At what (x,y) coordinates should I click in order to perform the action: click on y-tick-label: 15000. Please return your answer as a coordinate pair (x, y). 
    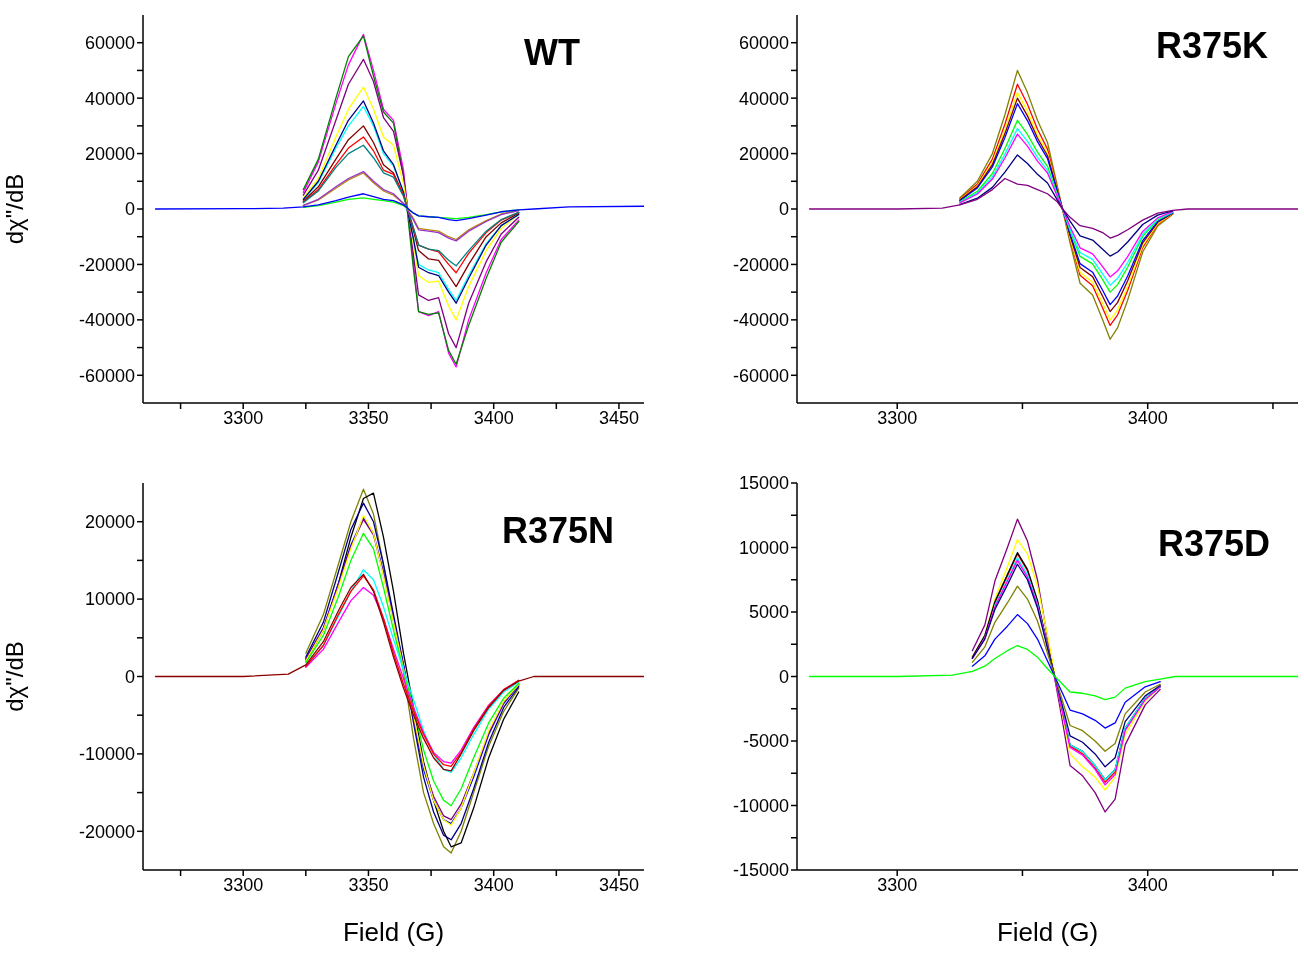
    Looking at the image, I should click on (763, 483).